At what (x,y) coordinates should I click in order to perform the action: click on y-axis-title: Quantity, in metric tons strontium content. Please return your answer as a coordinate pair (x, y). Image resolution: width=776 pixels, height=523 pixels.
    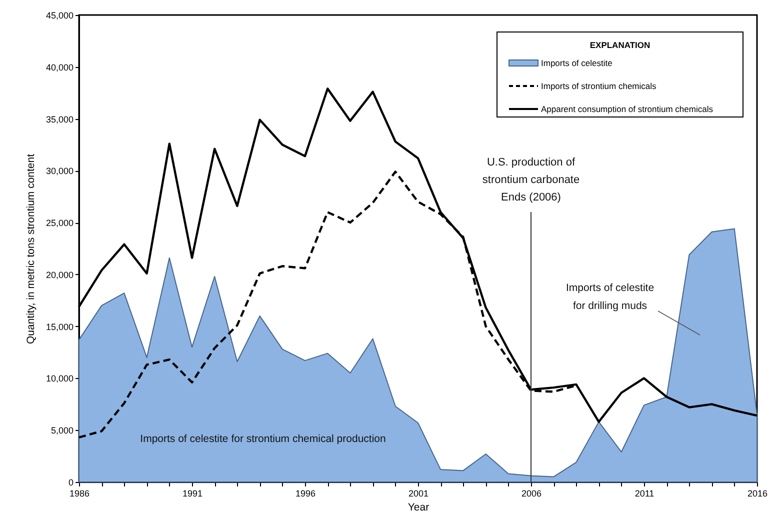
    Looking at the image, I should click on (30, 249).